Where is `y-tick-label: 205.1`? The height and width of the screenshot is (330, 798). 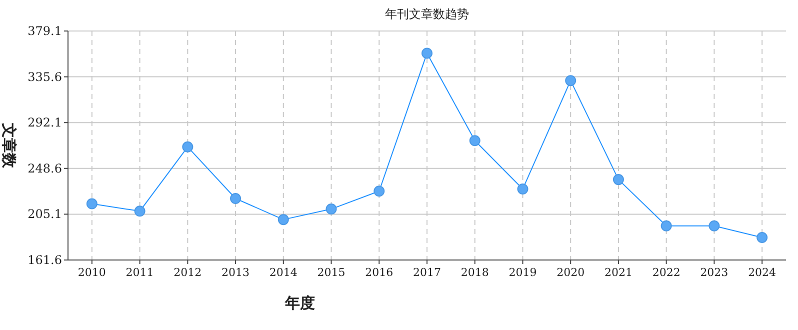 y-tick-label: 205.1 is located at coordinates (45, 214).